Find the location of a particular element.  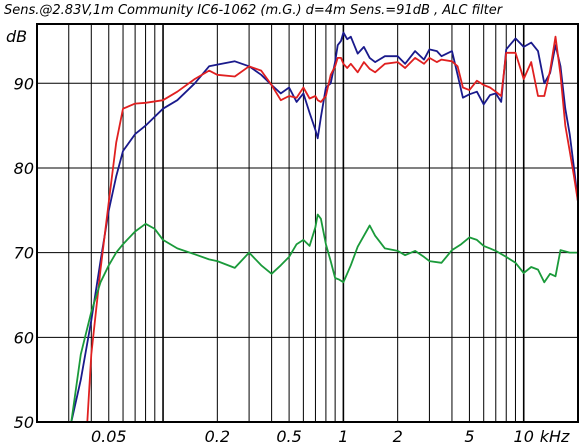

y-tick-labels: 50 60 70 80 90 is located at coordinates (24, 253).